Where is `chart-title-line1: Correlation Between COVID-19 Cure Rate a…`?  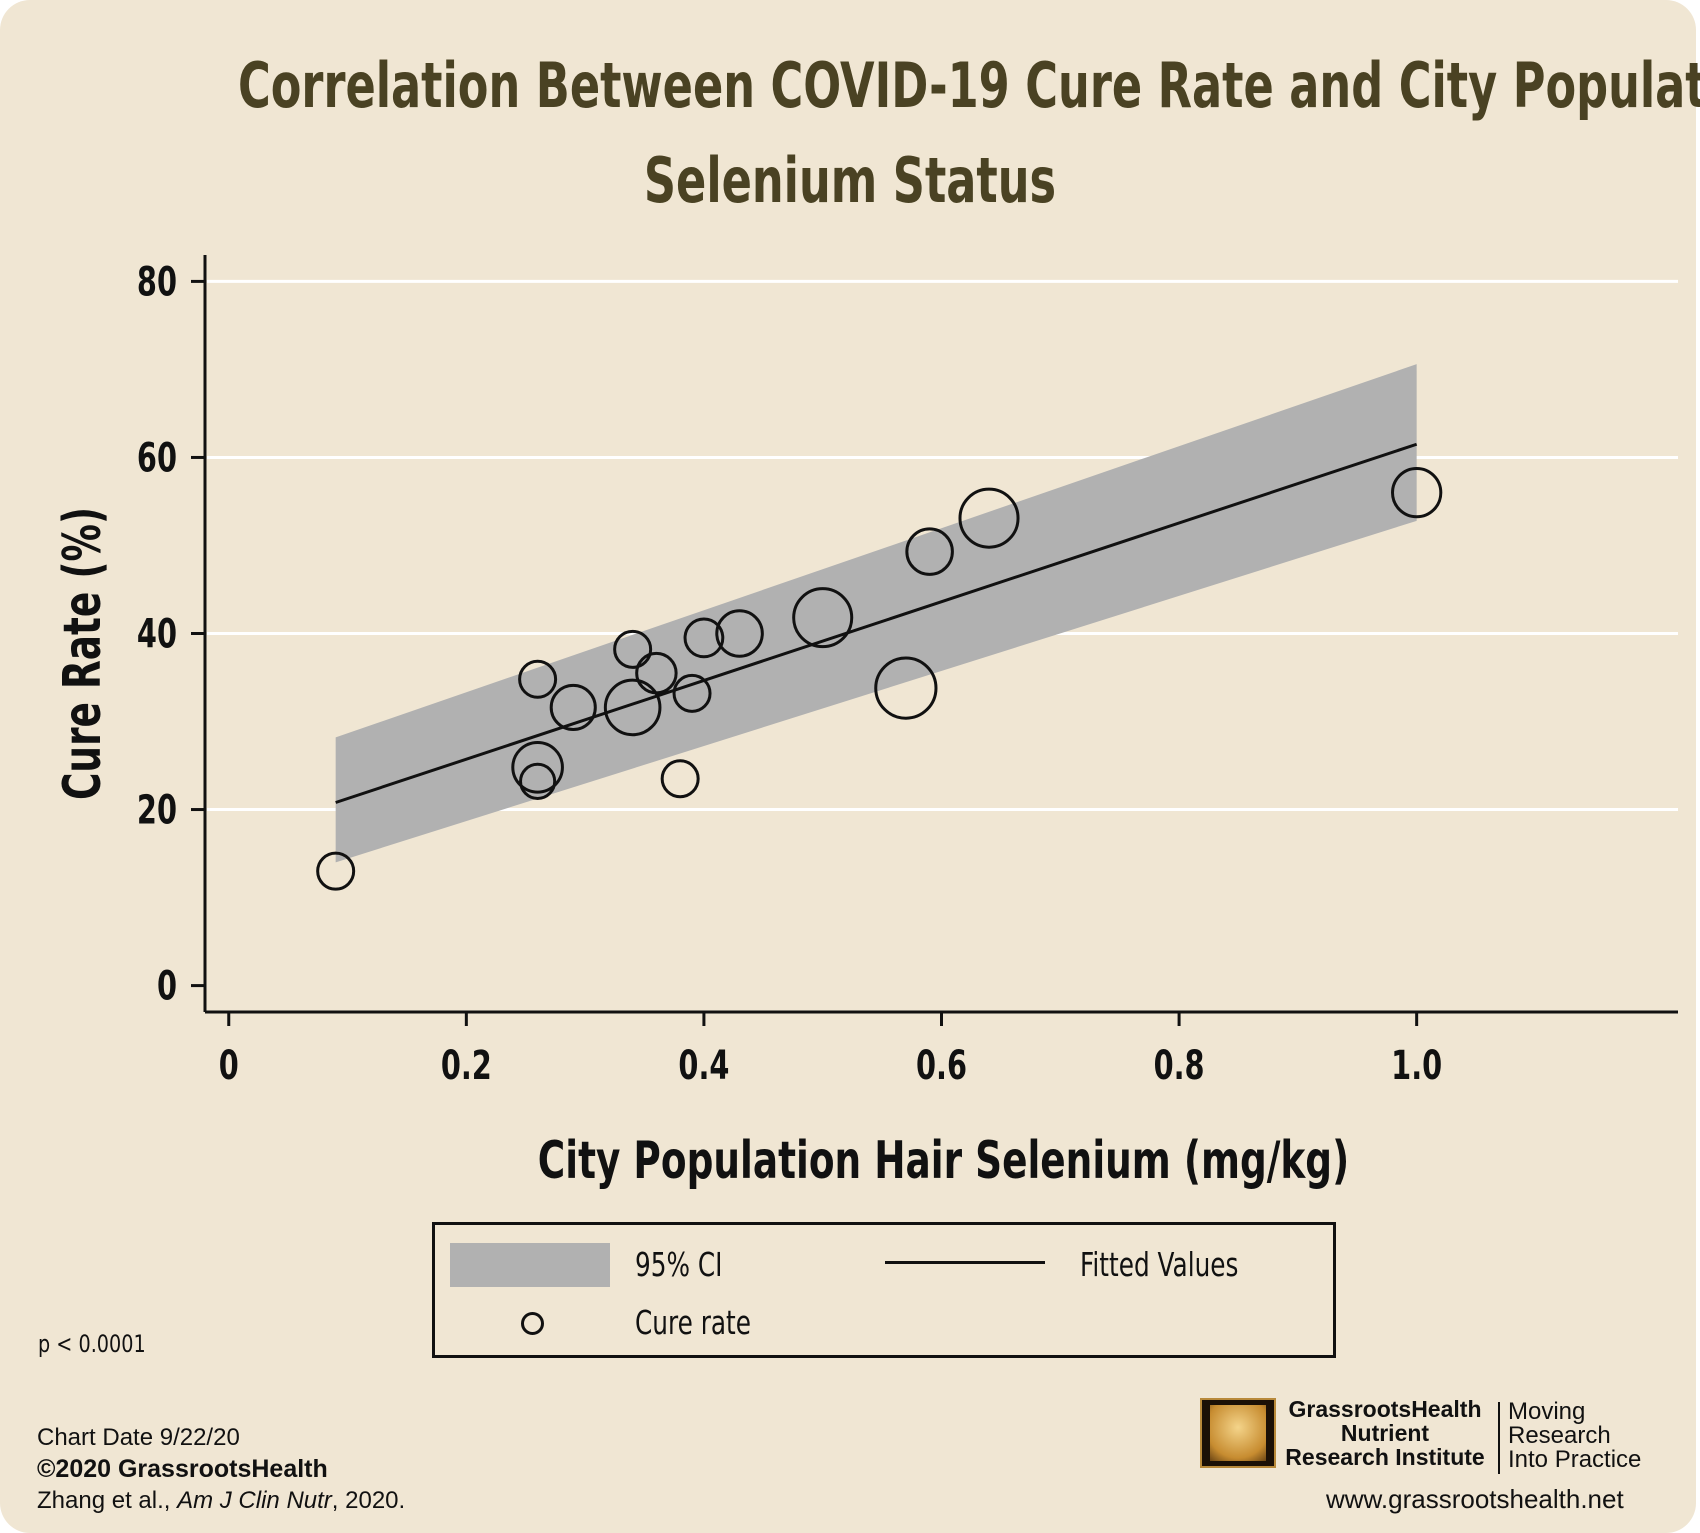
chart-title-line1: Correlation Between COVID-19 Cure Rate a… is located at coordinates (969, 85).